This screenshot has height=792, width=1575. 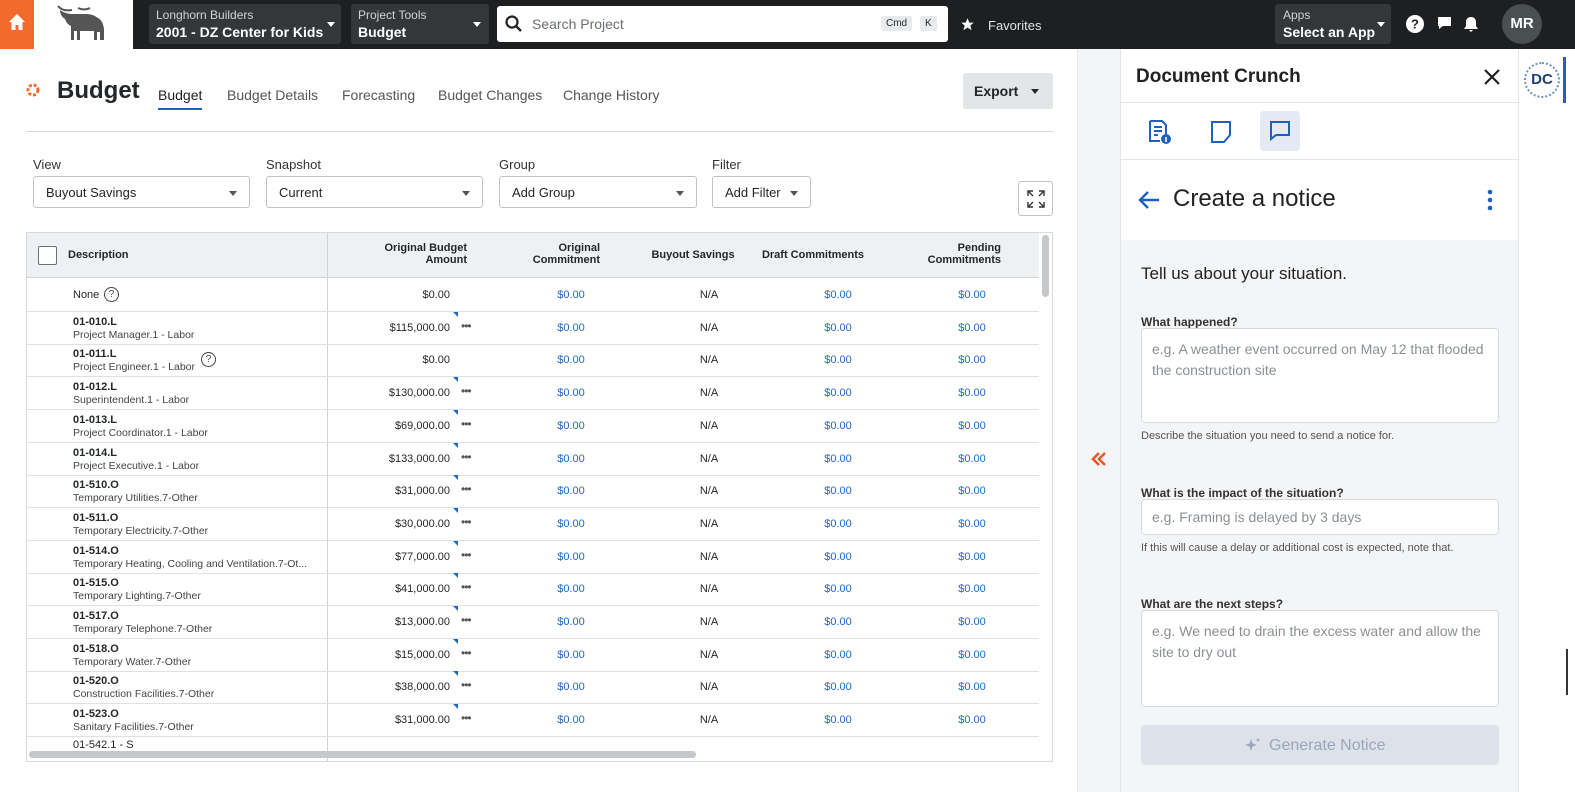 I want to click on field-label: What are the next steps?, so click(x=1212, y=604).